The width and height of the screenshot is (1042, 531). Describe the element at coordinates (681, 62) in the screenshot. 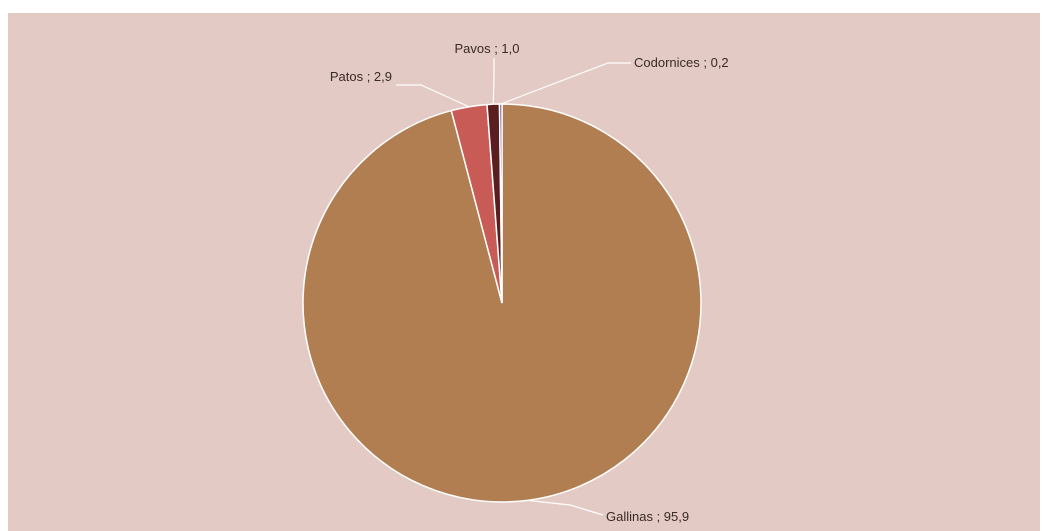

I see `label-codornices: Codornices ; 0,2` at that location.